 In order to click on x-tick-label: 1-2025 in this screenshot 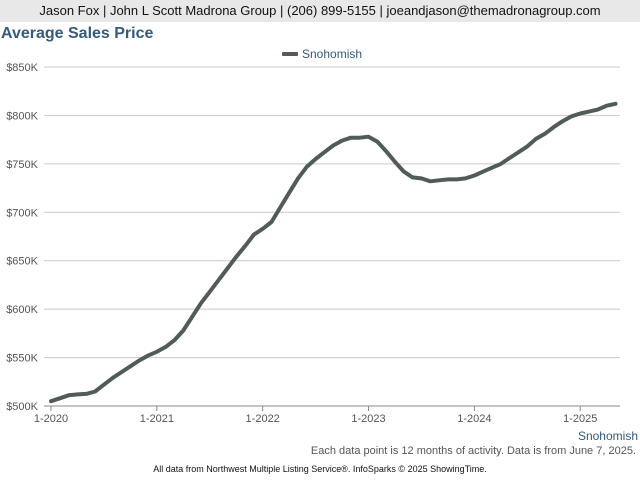, I will do `click(580, 419)`.